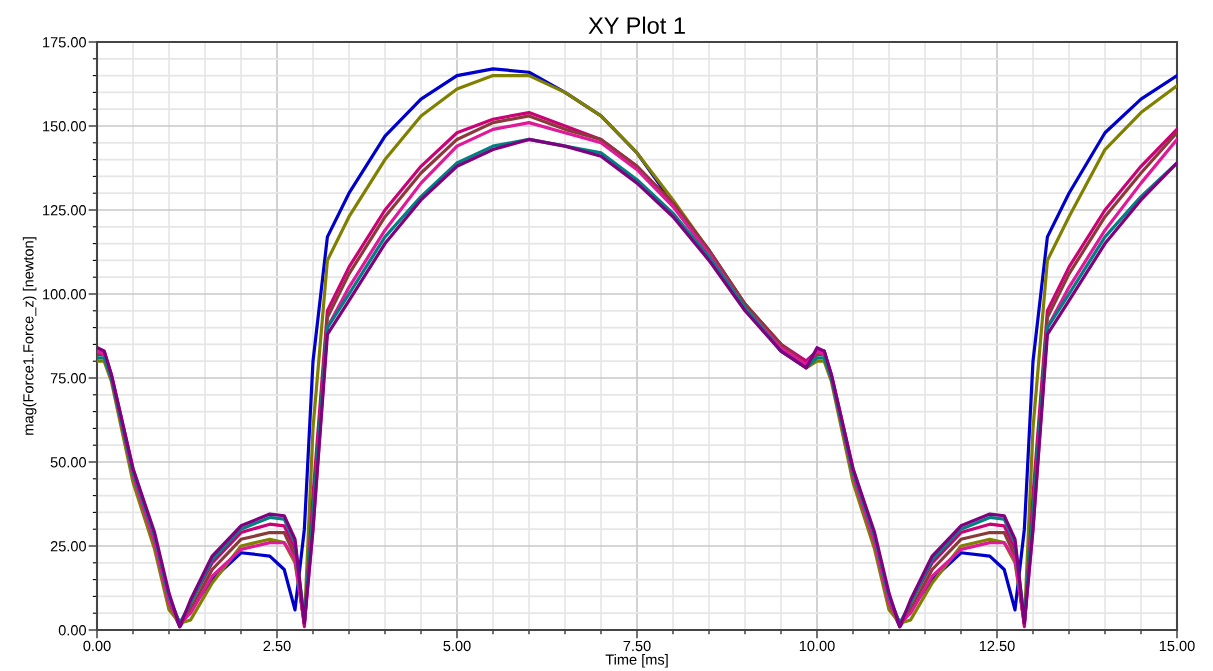  Describe the element at coordinates (1177, 646) in the screenshot. I see `x-tick-label: 15.00` at that location.